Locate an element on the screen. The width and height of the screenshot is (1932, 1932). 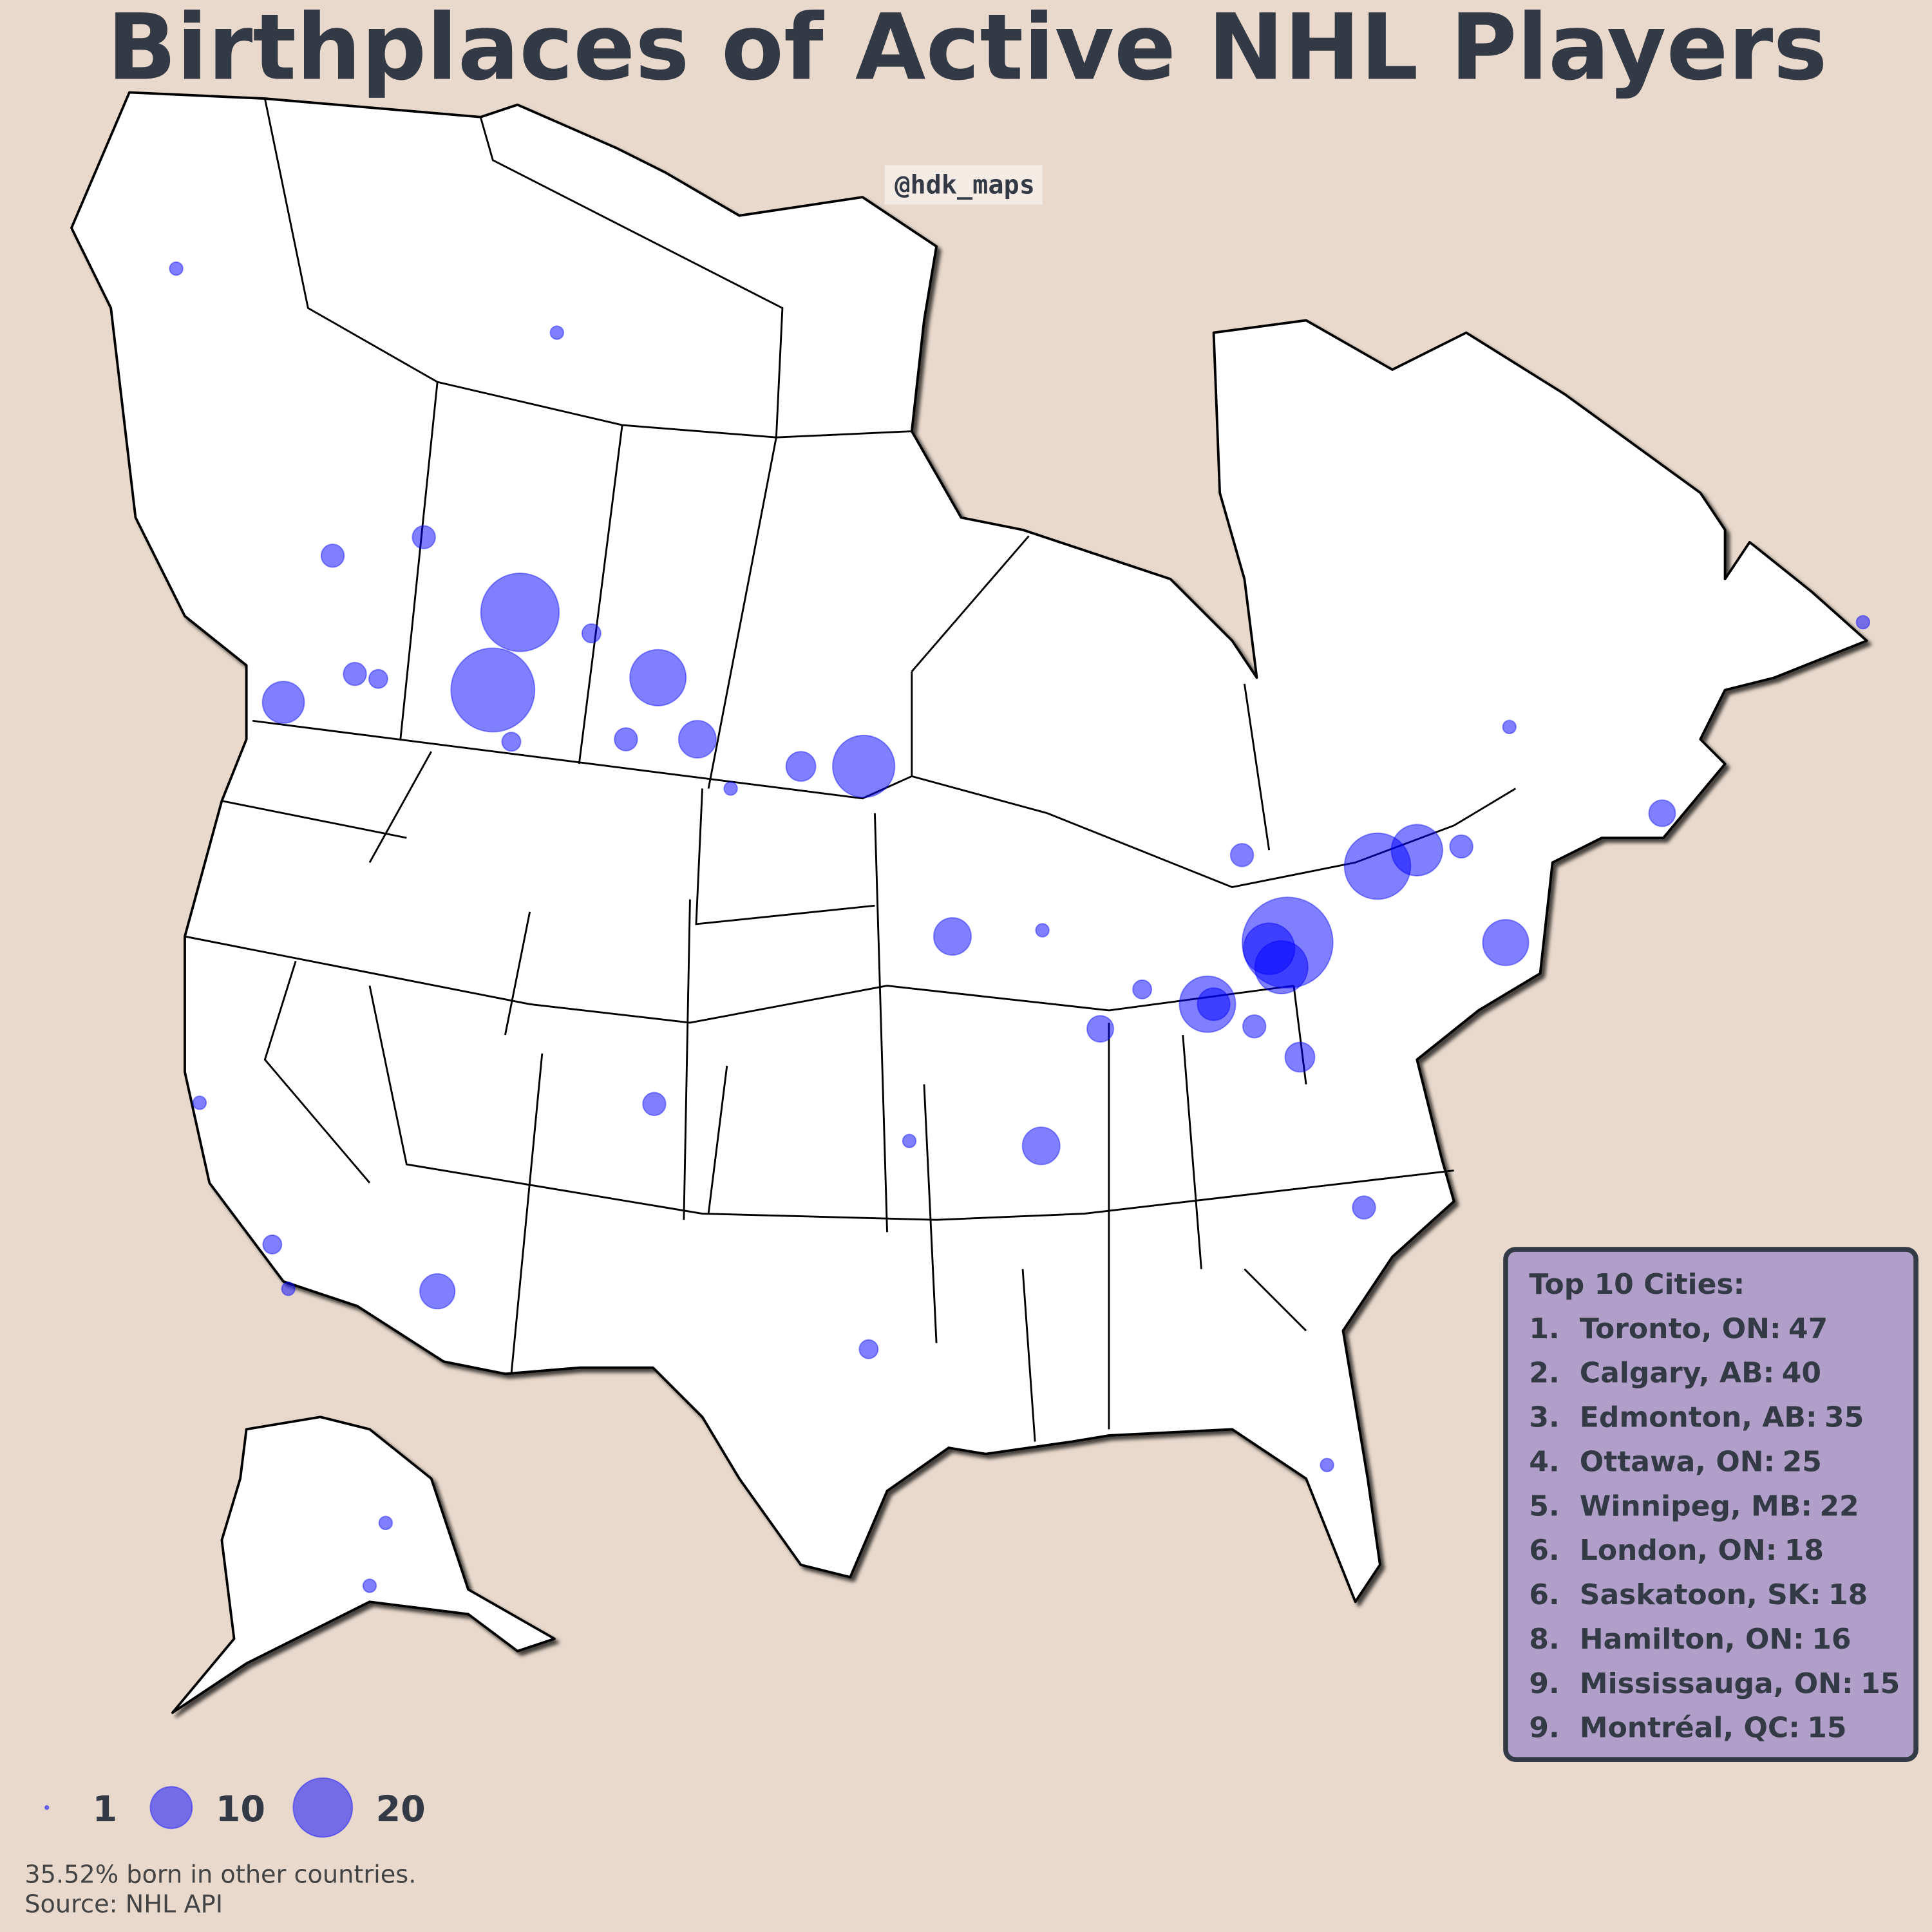
top-cities-title: Top 10 Cities: is located at coordinates (1637, 1285).